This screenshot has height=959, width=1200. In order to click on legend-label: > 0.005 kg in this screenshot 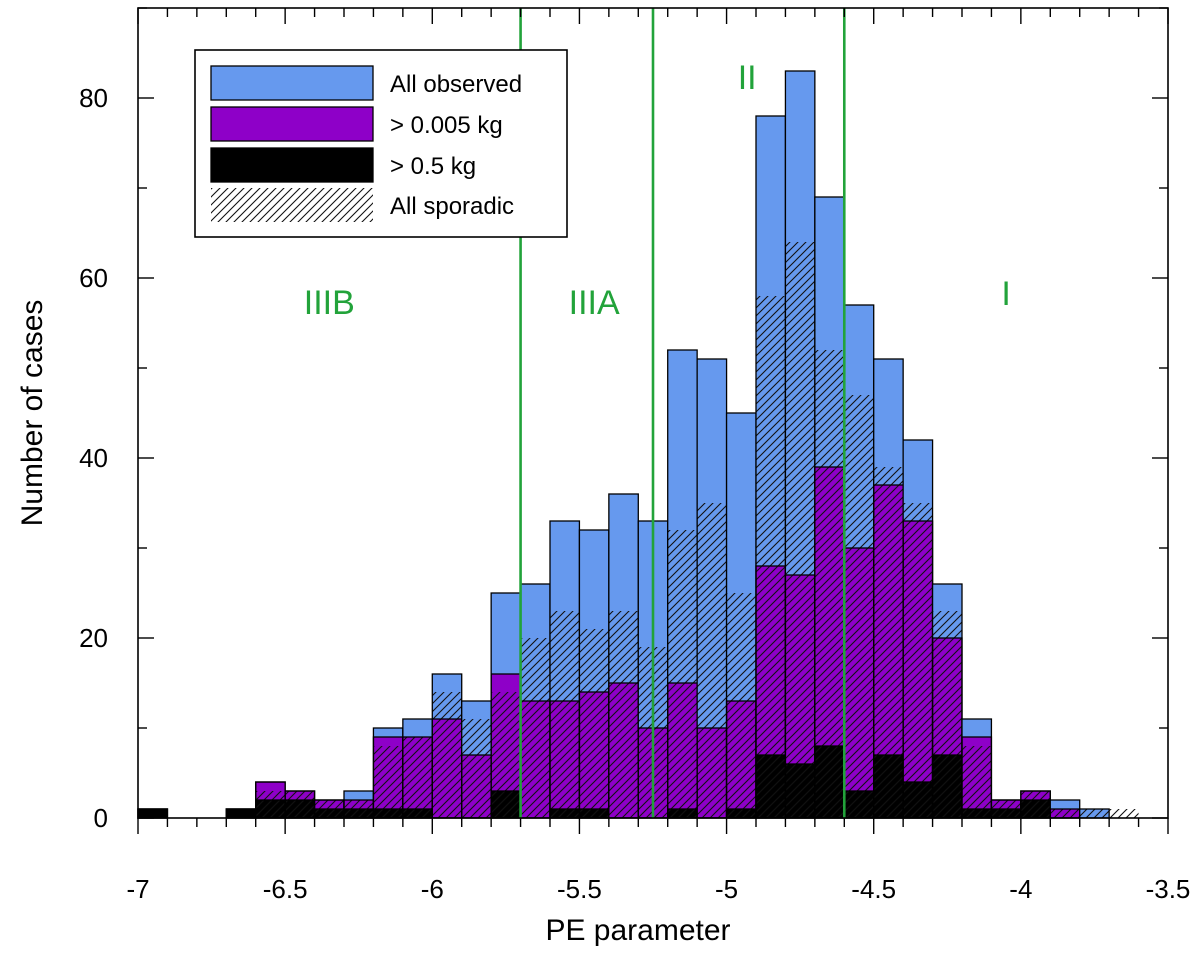, I will do `click(446, 125)`.